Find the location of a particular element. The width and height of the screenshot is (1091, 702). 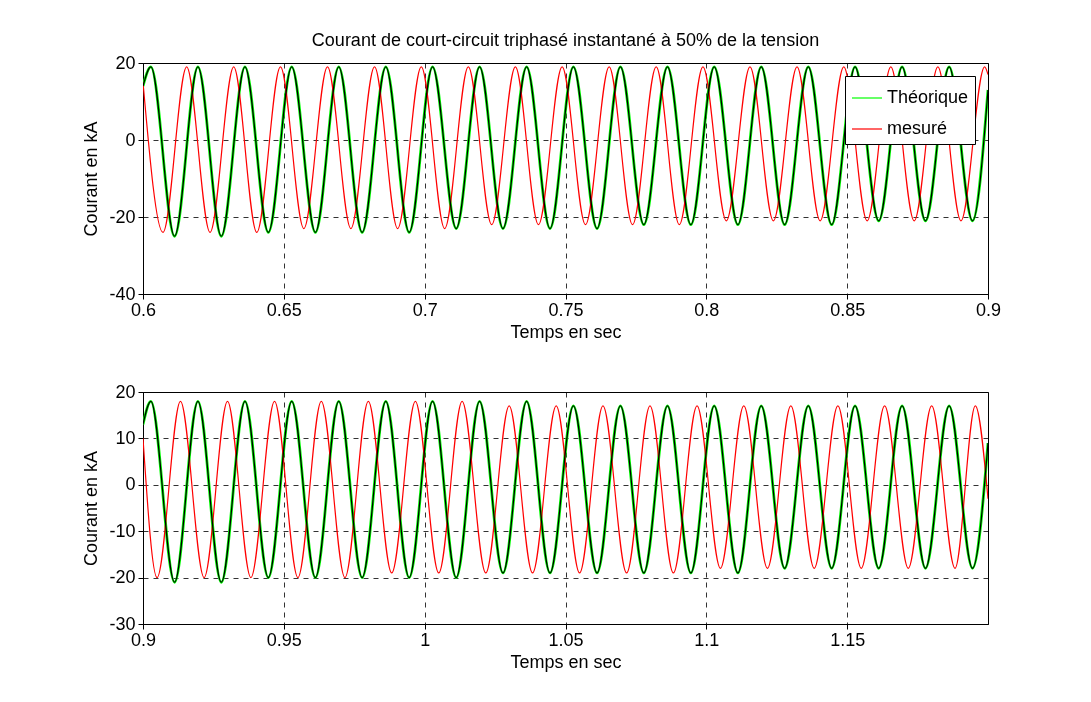

legend-label: mesuré is located at coordinates (917, 128).